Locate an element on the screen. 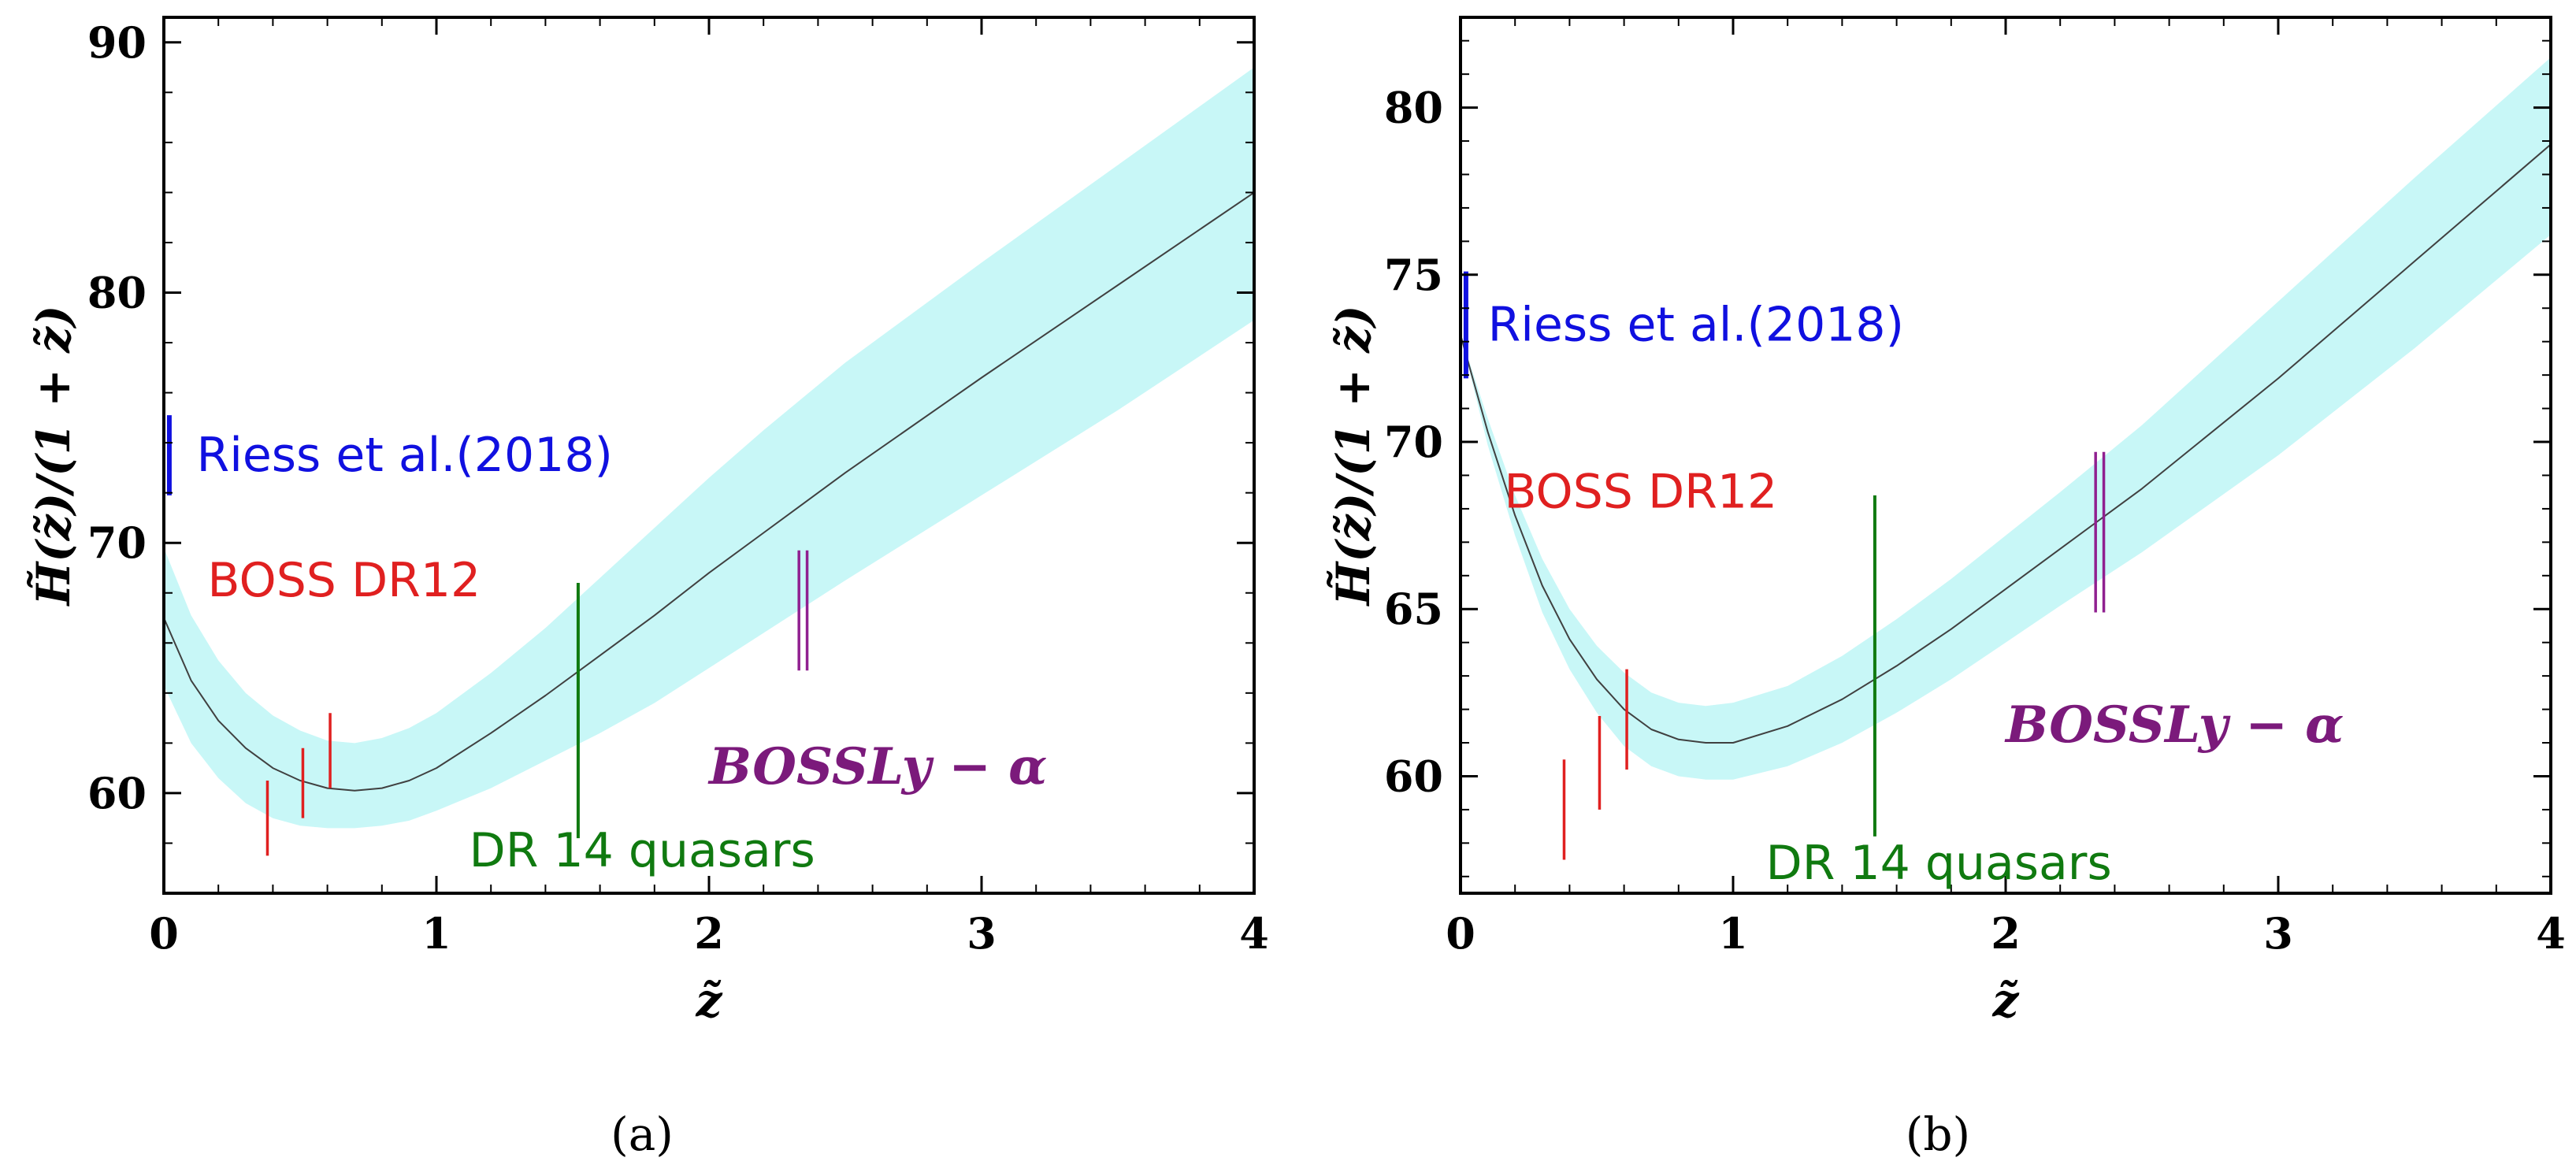  y-tick-label: 65 is located at coordinates (1413, 609).